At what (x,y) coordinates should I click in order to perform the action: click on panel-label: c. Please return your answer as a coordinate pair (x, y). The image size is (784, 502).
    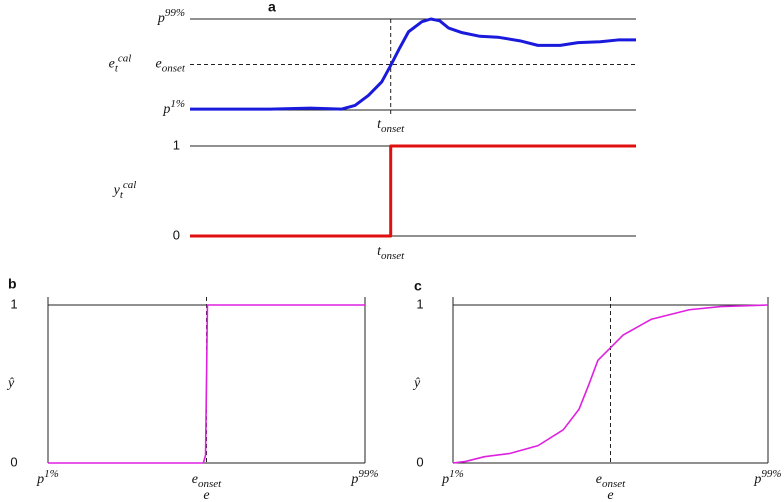
    Looking at the image, I should click on (418, 286).